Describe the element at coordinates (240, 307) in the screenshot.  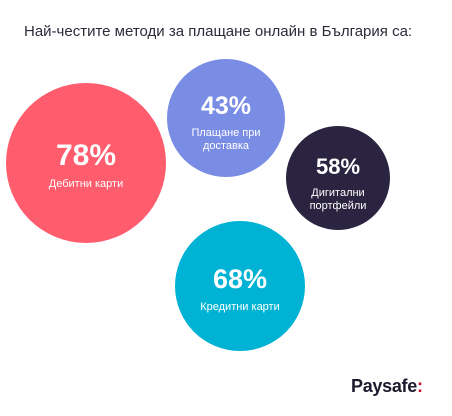
I see `bubble-label: Кредитни карти` at that location.